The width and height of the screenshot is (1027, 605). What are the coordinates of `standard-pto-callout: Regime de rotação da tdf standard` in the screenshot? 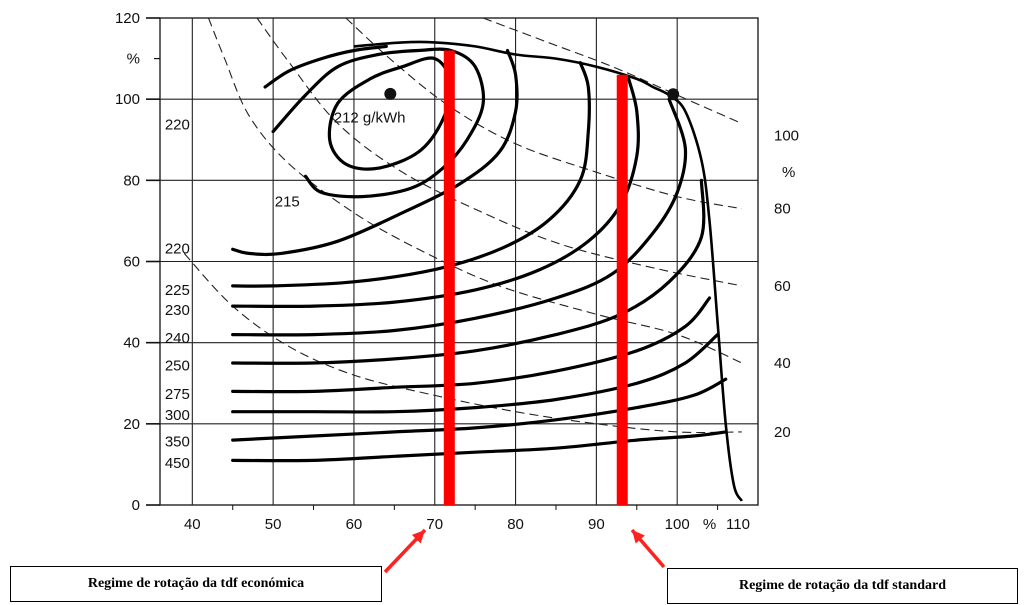 It's located at (842, 586).